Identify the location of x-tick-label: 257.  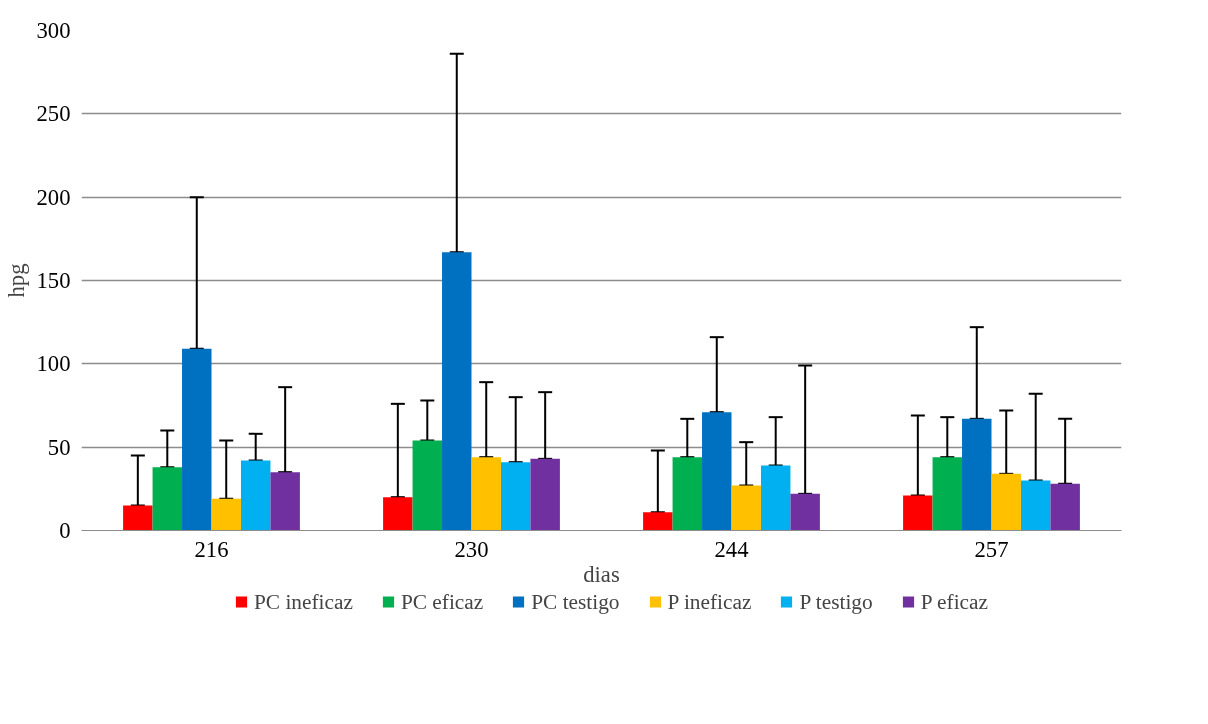
(991, 549).